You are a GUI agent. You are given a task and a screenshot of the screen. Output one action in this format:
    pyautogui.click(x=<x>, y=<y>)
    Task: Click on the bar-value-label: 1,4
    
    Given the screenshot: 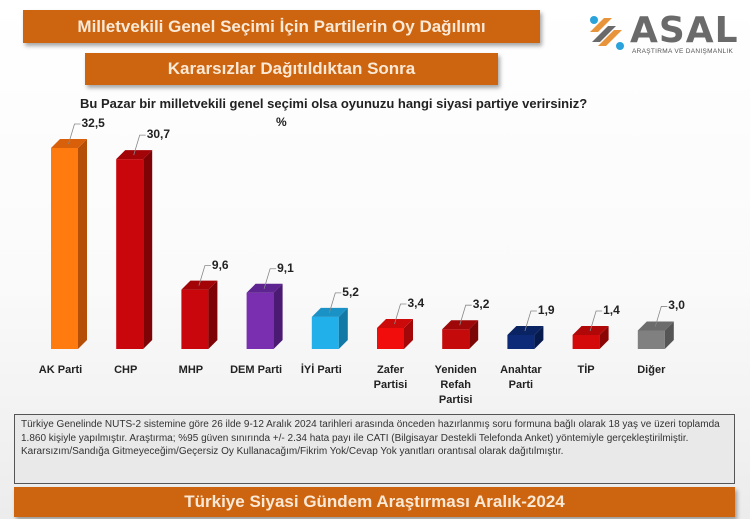 What is the action you would take?
    pyautogui.click(x=611, y=310)
    